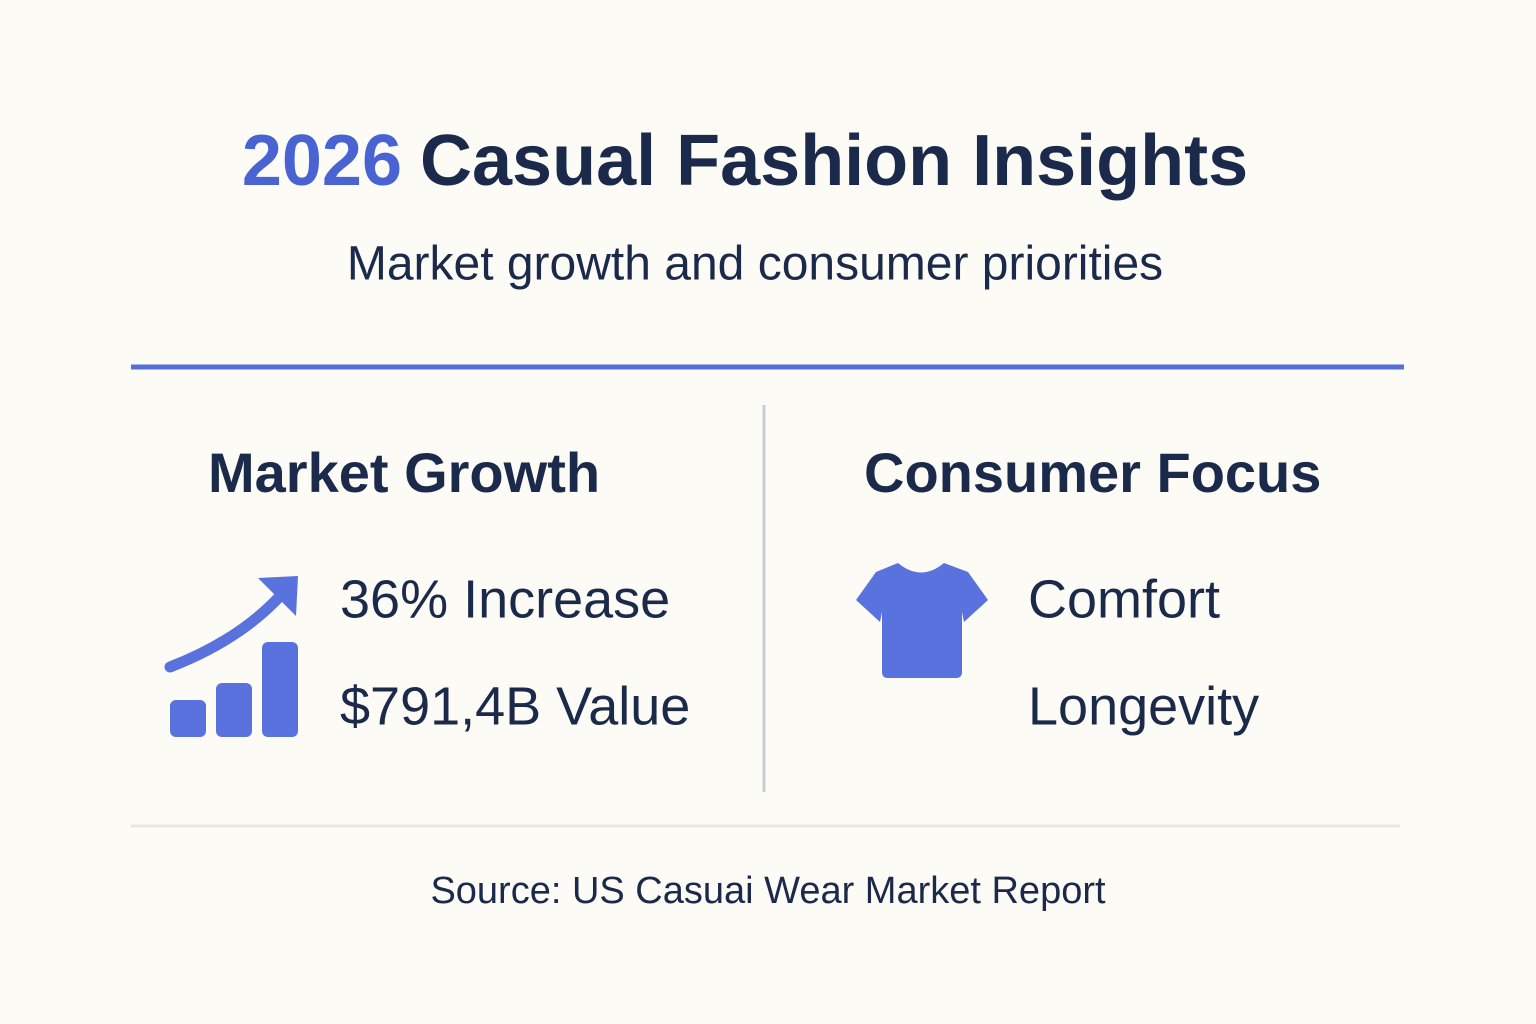  What do you see at coordinates (768, 891) in the screenshot?
I see `source: Source: US Casuai Wear Market Report` at bounding box center [768, 891].